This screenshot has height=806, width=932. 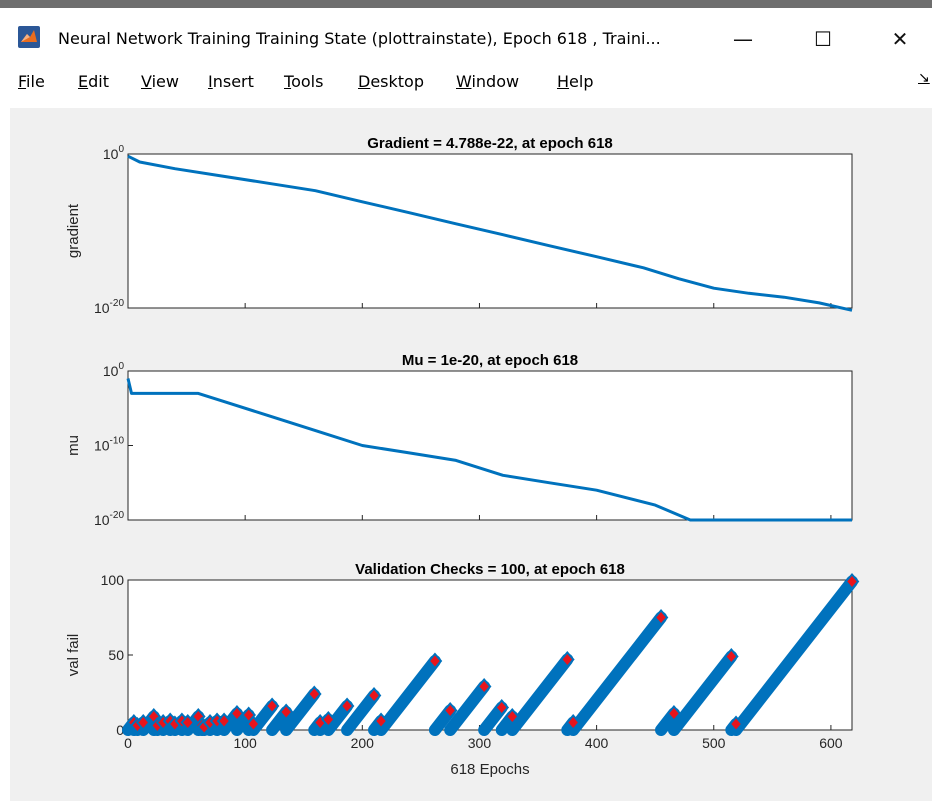 What do you see at coordinates (466, 4) in the screenshot?
I see `desktop-top-strip` at bounding box center [466, 4].